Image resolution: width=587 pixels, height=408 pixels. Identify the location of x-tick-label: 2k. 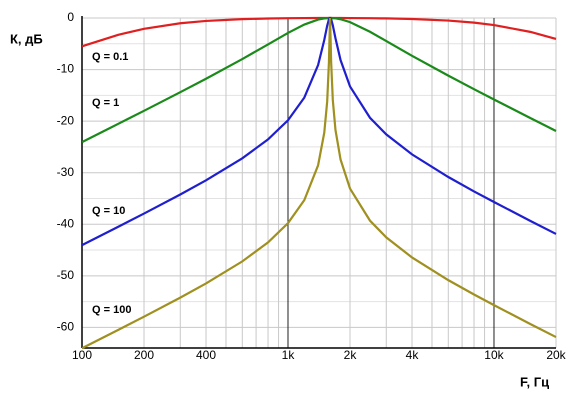
(351, 355).